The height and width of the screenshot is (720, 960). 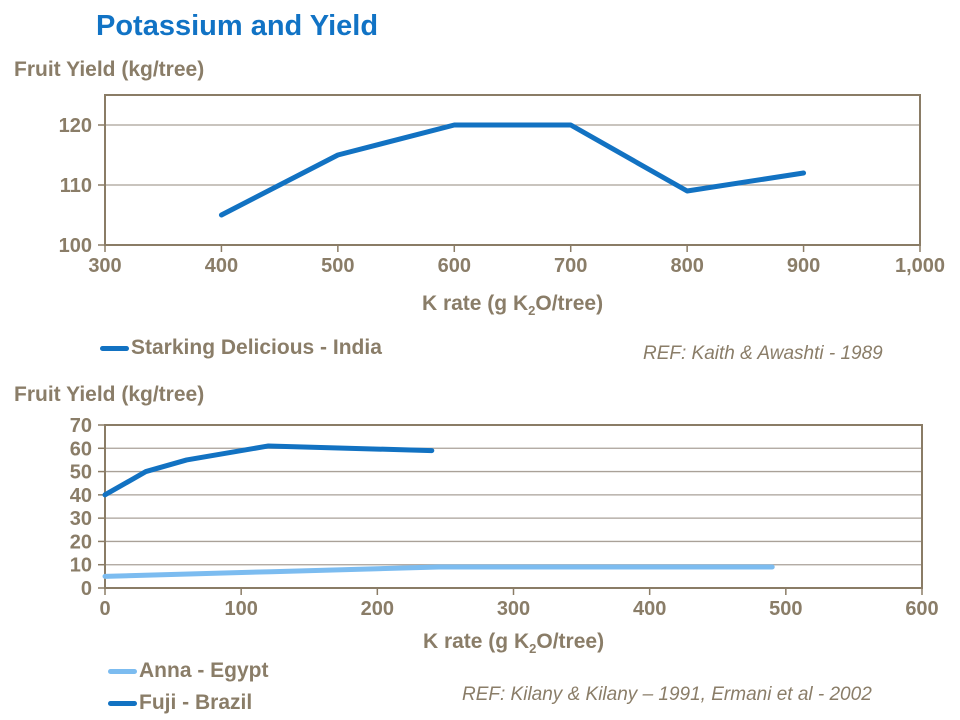 What do you see at coordinates (763, 353) in the screenshot?
I see `top-chart-reference: REF: Kaith & Awashti - 1989` at bounding box center [763, 353].